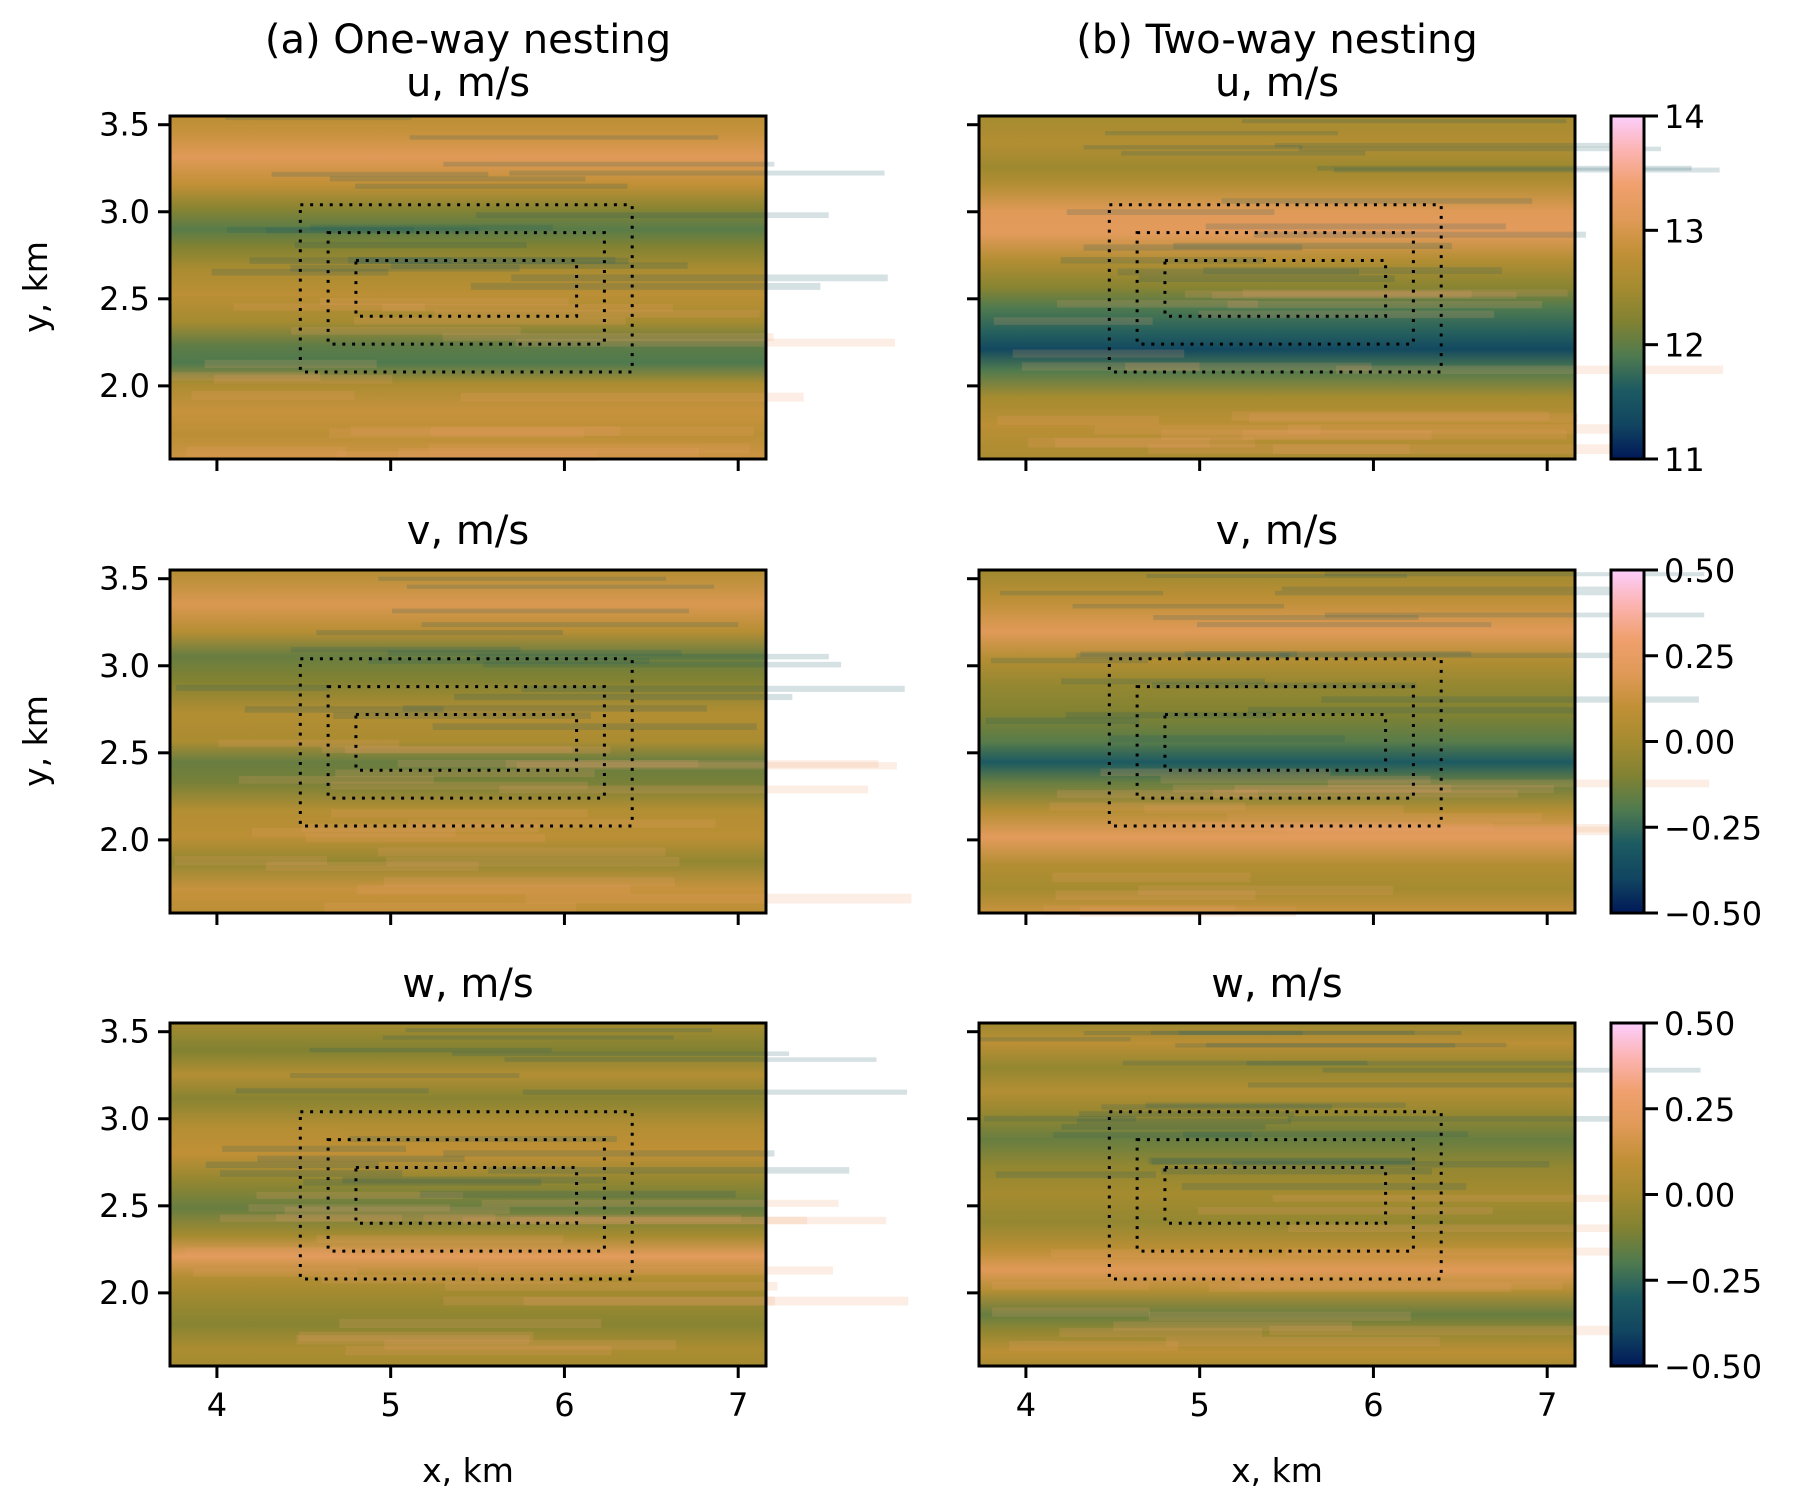 This screenshot has width=1817, height=1506. What do you see at coordinates (1684, 117) in the screenshot?
I see `colorbar-tick-label: 14` at bounding box center [1684, 117].